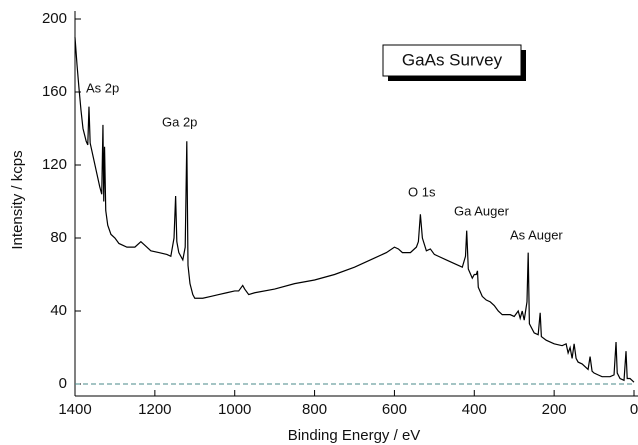 This screenshot has height=445, width=638. What do you see at coordinates (554, 409) in the screenshot?
I see `x-tick-label: 200` at bounding box center [554, 409].